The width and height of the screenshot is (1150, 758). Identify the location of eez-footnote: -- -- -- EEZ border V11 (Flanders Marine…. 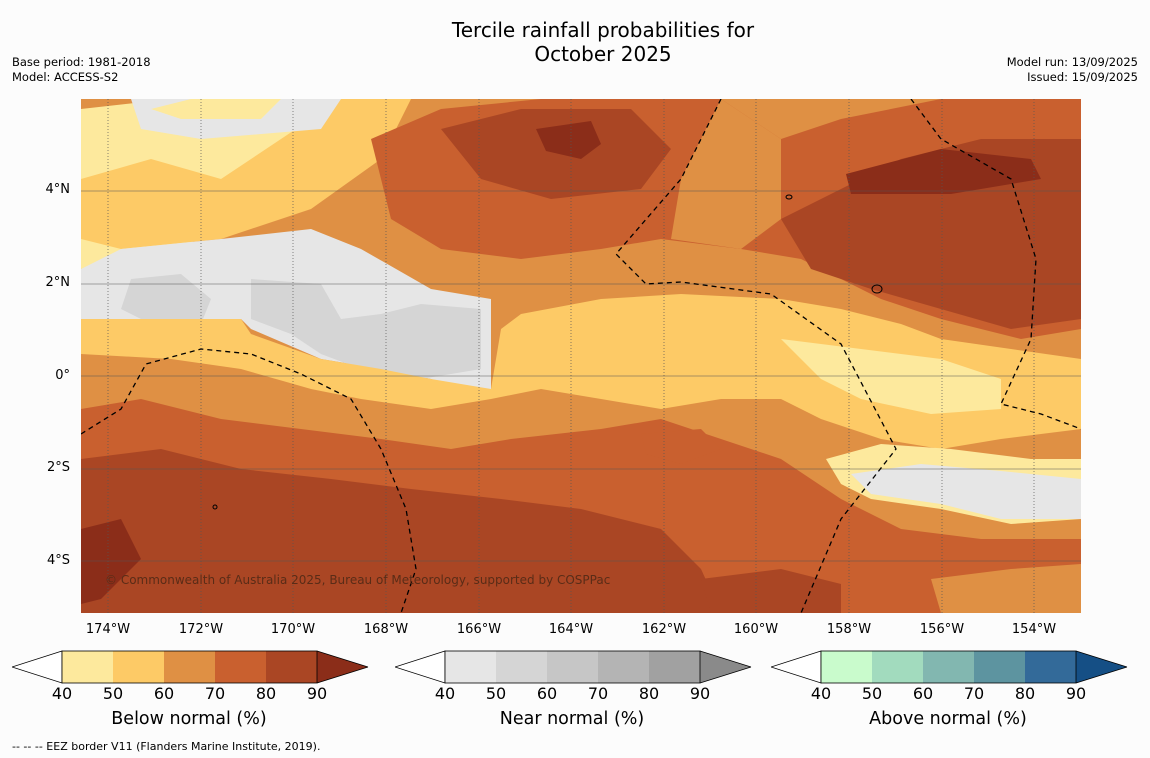
(166, 746).